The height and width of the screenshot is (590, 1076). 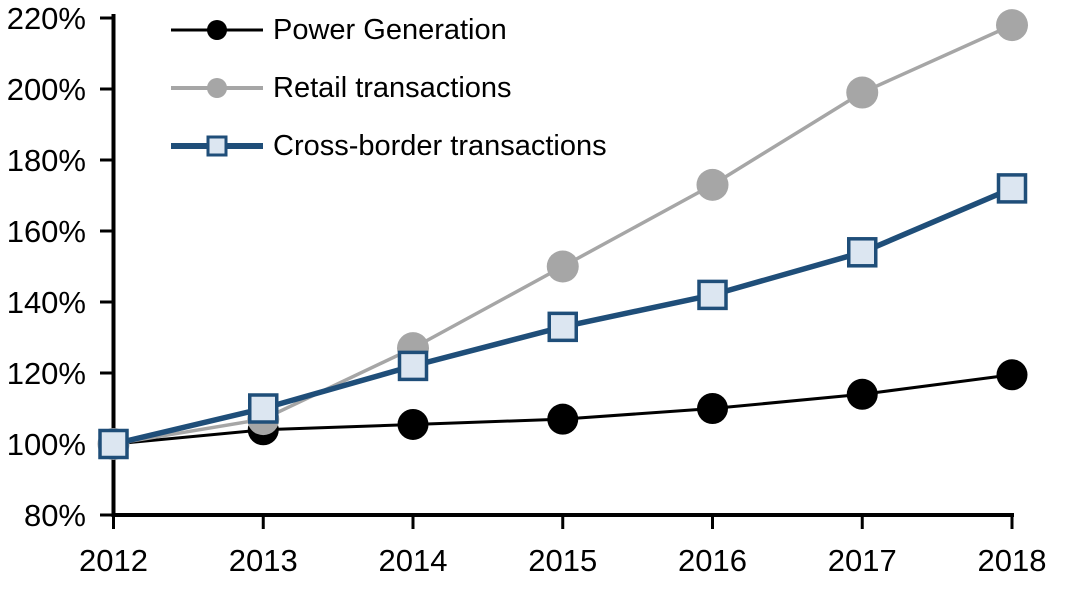 What do you see at coordinates (712, 184) in the screenshot?
I see `marker-retail-transactions-2016` at bounding box center [712, 184].